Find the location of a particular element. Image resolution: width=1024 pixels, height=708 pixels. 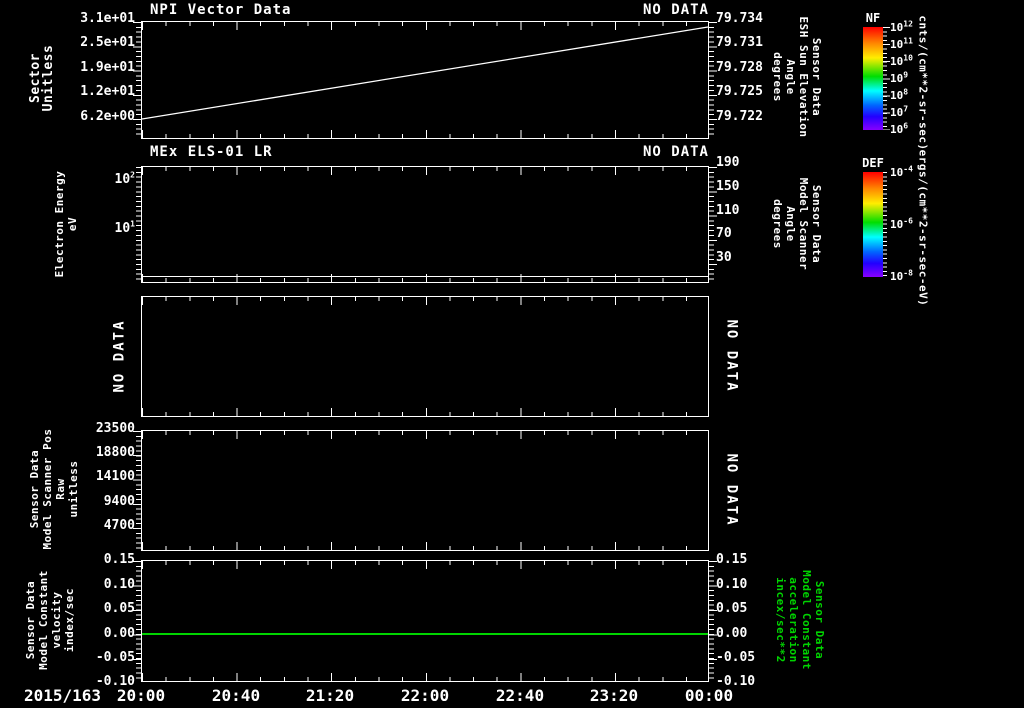

panel3-xticks-bottom-minor is located at coordinates (425, 414).